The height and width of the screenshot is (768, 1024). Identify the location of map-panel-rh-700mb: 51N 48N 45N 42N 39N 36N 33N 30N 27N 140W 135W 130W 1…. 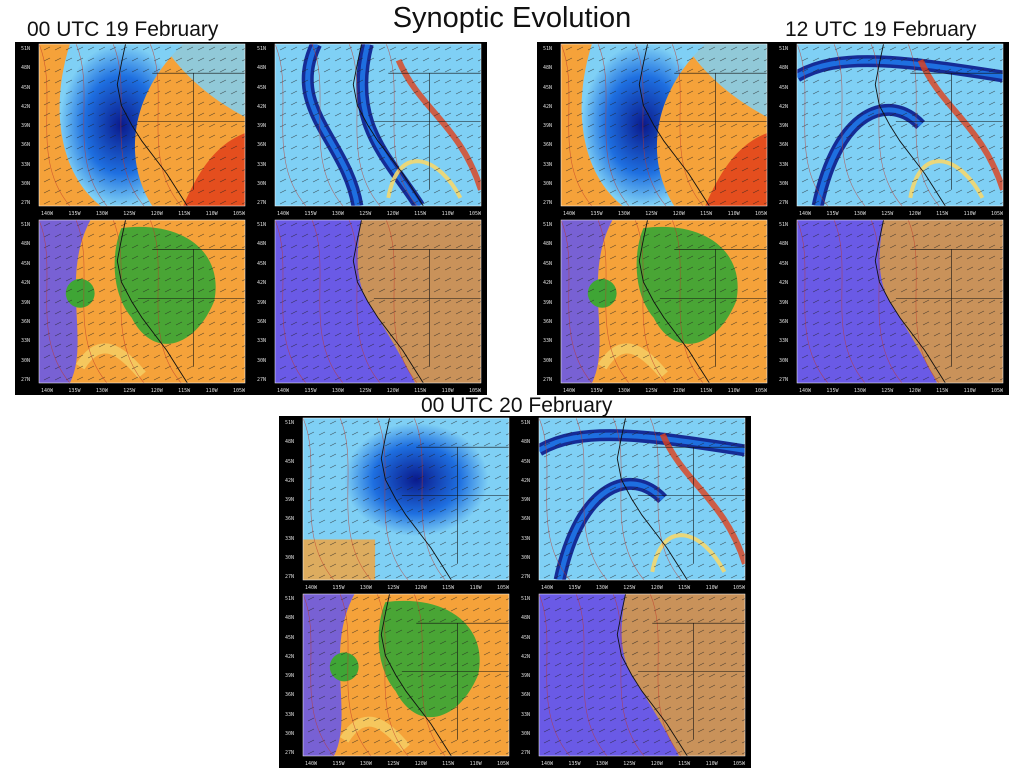
(397, 680).